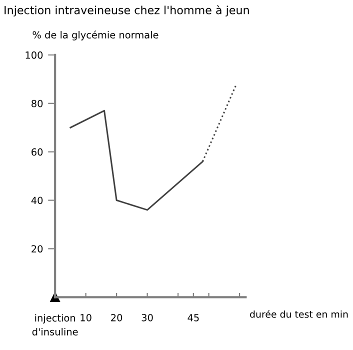  Describe the element at coordinates (193, 318) in the screenshot. I see `x-tick-label: 45` at that location.